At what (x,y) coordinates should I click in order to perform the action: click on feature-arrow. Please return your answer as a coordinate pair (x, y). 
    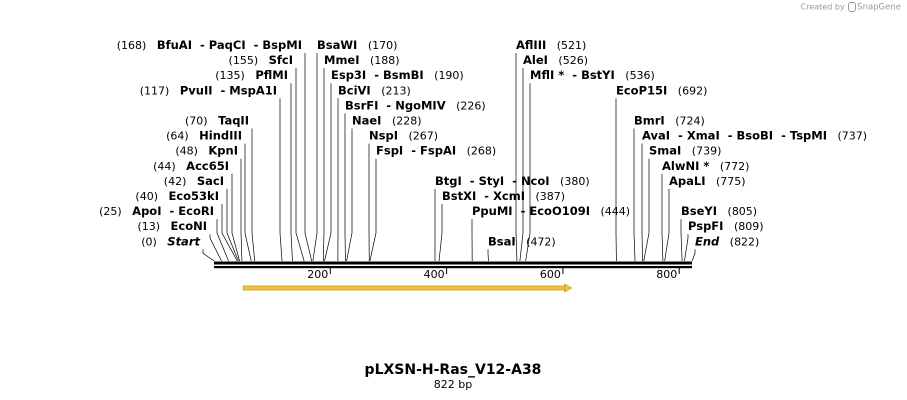
    Looking at the image, I should click on (407, 288).